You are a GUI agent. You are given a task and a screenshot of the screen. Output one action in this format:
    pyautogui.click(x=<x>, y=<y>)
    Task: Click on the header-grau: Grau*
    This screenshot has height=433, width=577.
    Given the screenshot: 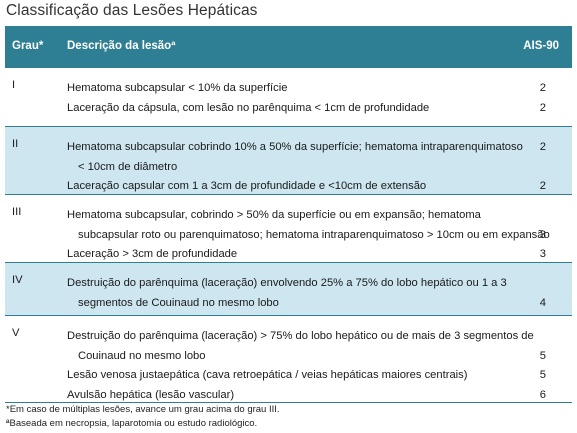 What is the action you would take?
    pyautogui.click(x=28, y=46)
    